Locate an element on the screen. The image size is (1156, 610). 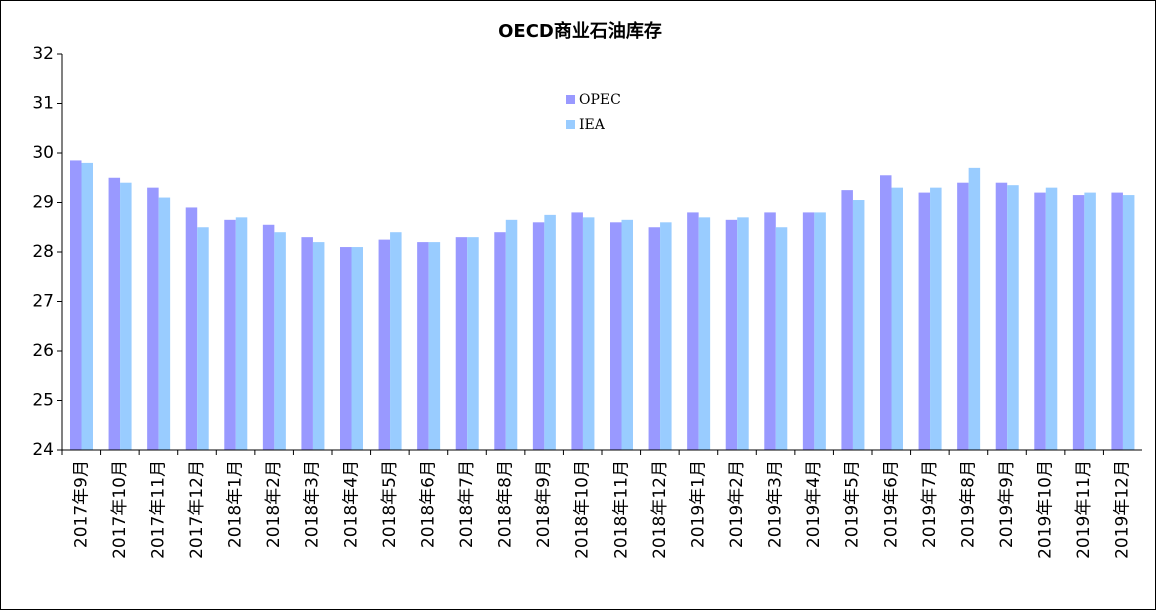
x-tick-label: 2018年4月 is located at coordinates (351, 504).